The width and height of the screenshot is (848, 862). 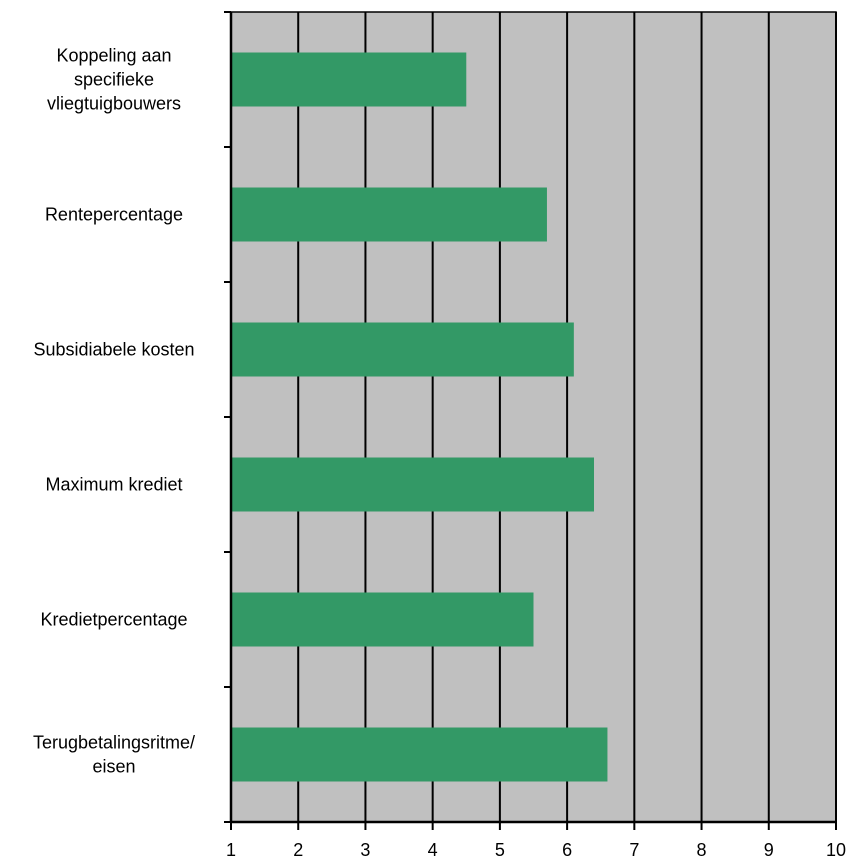 What do you see at coordinates (298, 850) in the screenshot?
I see `x-tick-label: 2` at bounding box center [298, 850].